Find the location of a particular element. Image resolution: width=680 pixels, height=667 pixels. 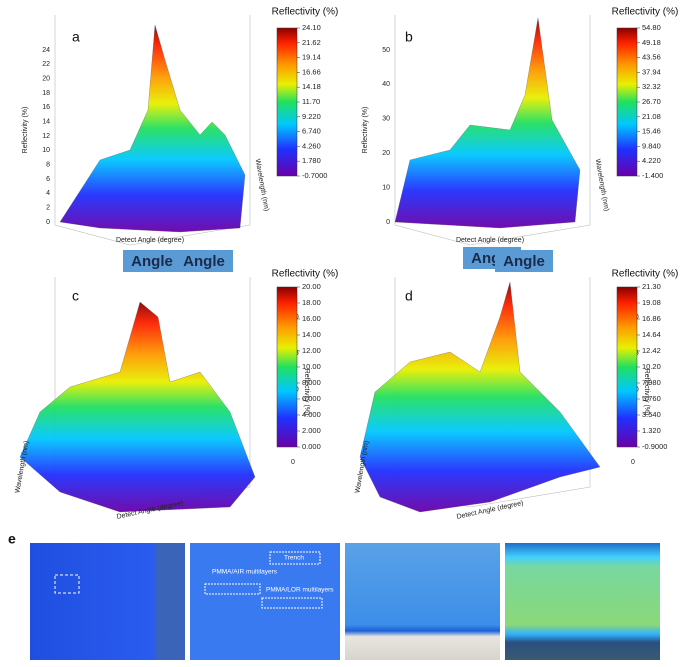

annotation: PMMA/LOR multilayers is located at coordinates (300, 590).